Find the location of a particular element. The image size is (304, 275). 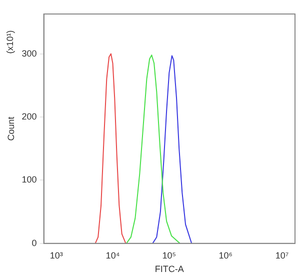

y-tick-label: 300 is located at coordinates (29, 53).